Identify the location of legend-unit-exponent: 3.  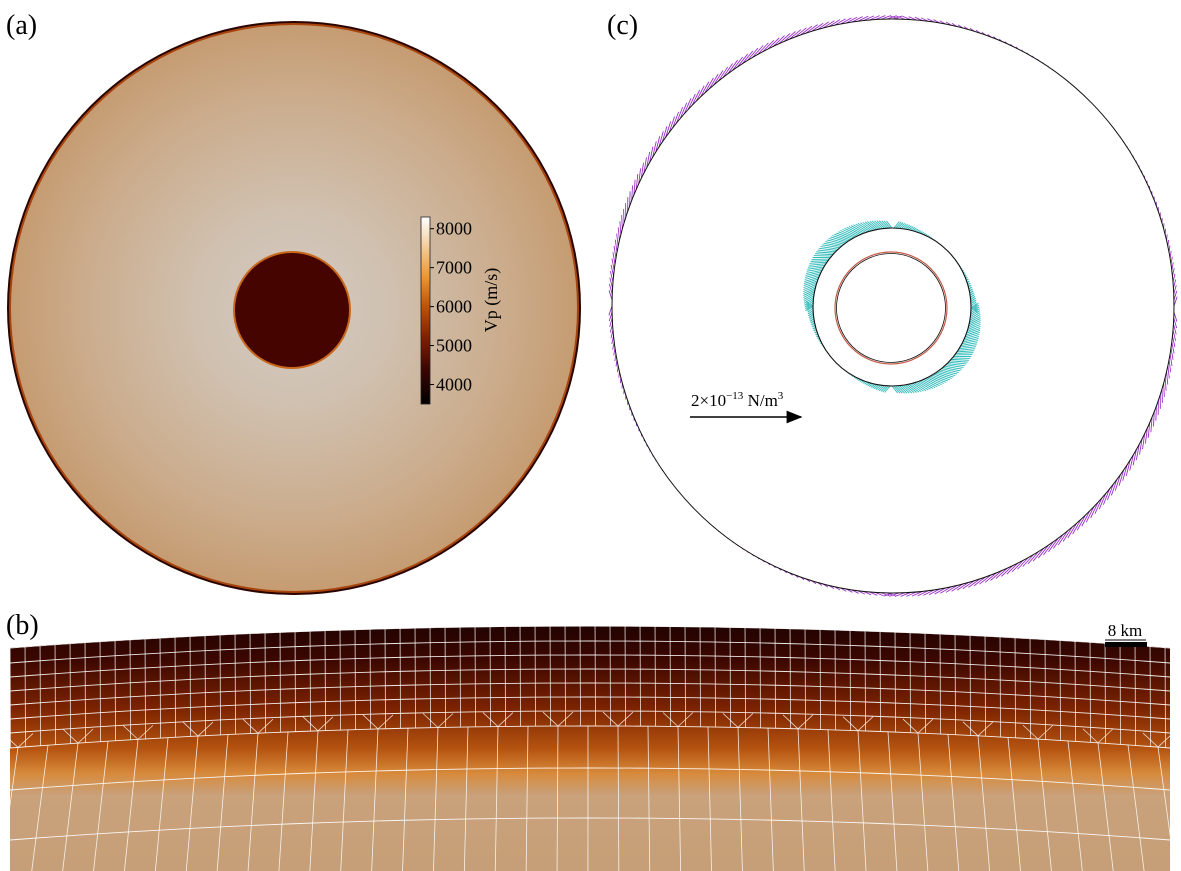
(781, 396).